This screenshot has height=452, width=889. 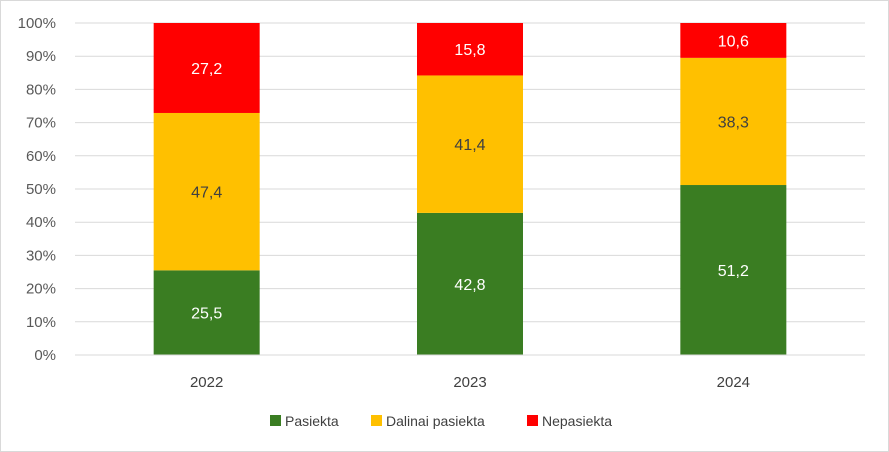 I want to click on y-tick-label: 70%, so click(x=41, y=123).